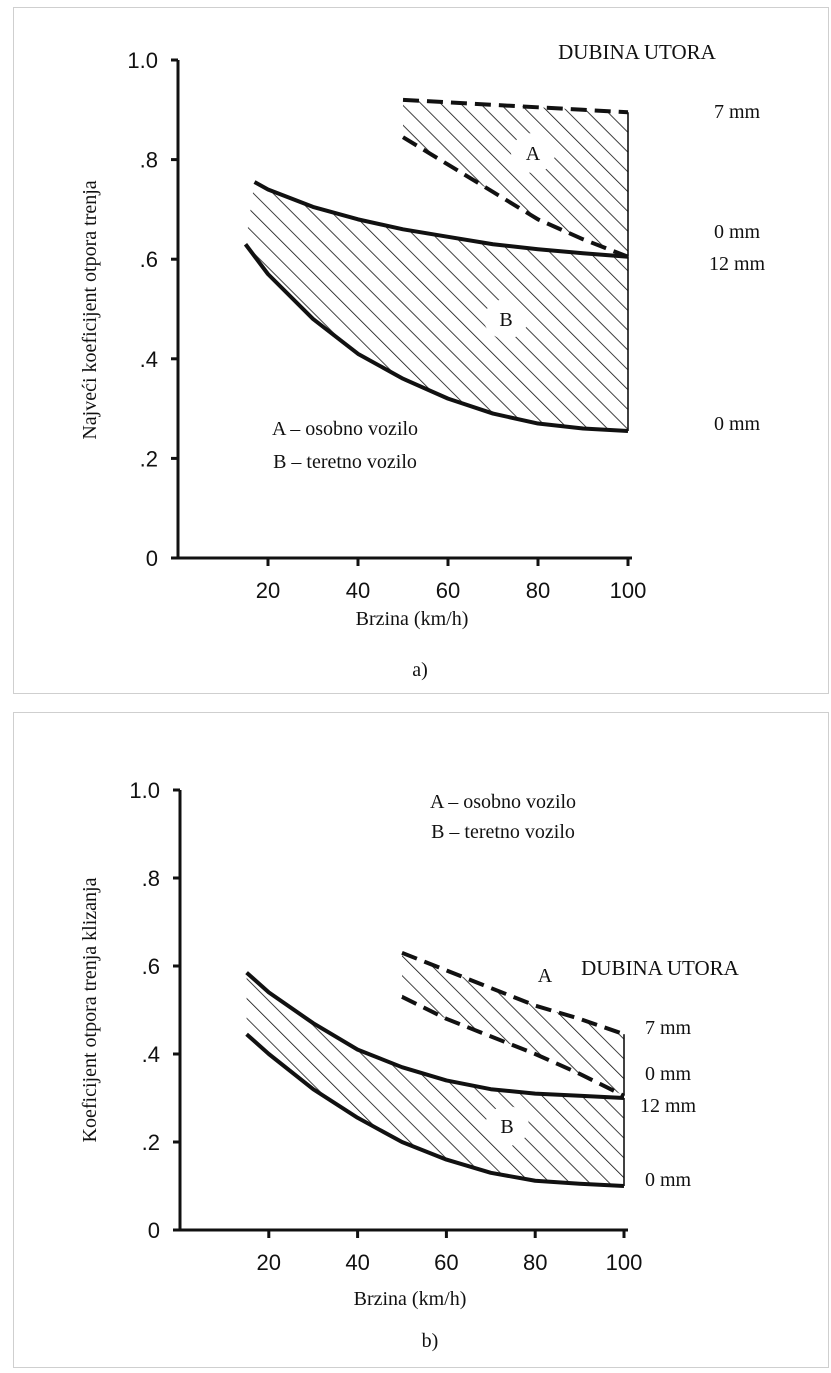 The width and height of the screenshot is (831, 1373). What do you see at coordinates (420, 670) in the screenshot?
I see `caption: a)` at bounding box center [420, 670].